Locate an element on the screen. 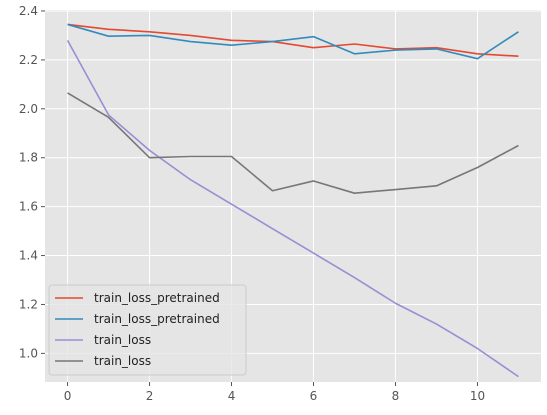 The width and height of the screenshot is (547, 415). y-tick-label: 2.0 is located at coordinates (28, 109).